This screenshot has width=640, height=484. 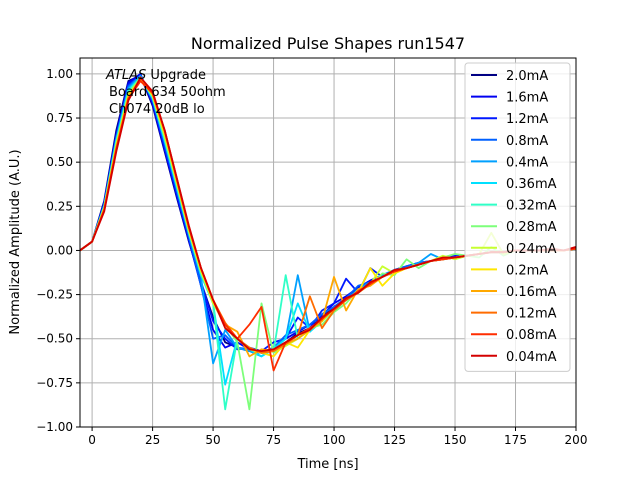 What do you see at coordinates (527, 141) in the screenshot?
I see `legend-label: 0.8mA` at bounding box center [527, 141].